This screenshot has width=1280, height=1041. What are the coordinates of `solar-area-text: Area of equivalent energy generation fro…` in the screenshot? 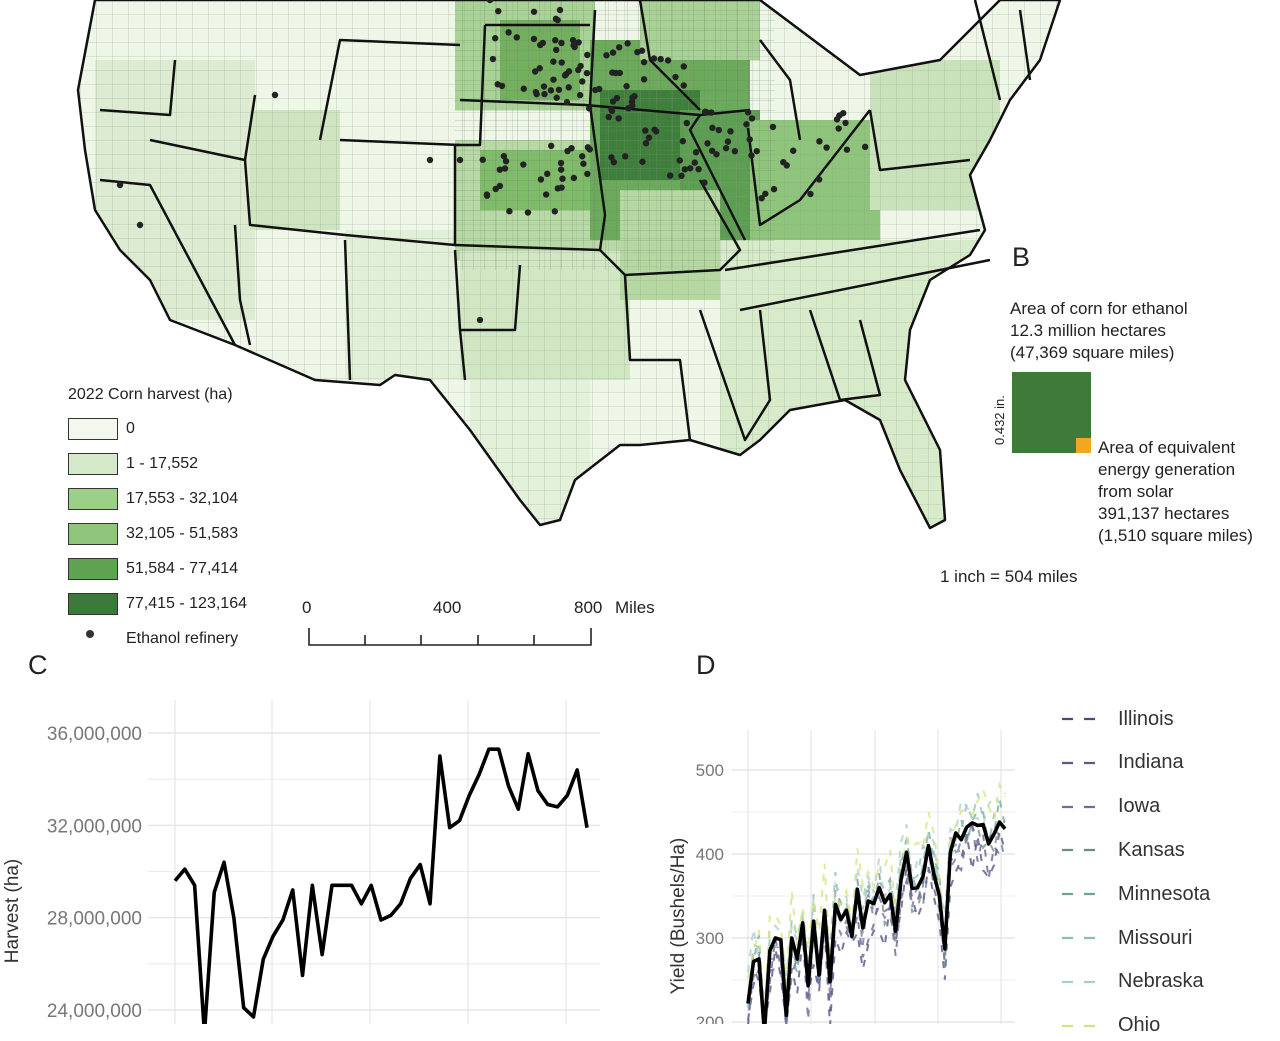 It's located at (1189, 492).